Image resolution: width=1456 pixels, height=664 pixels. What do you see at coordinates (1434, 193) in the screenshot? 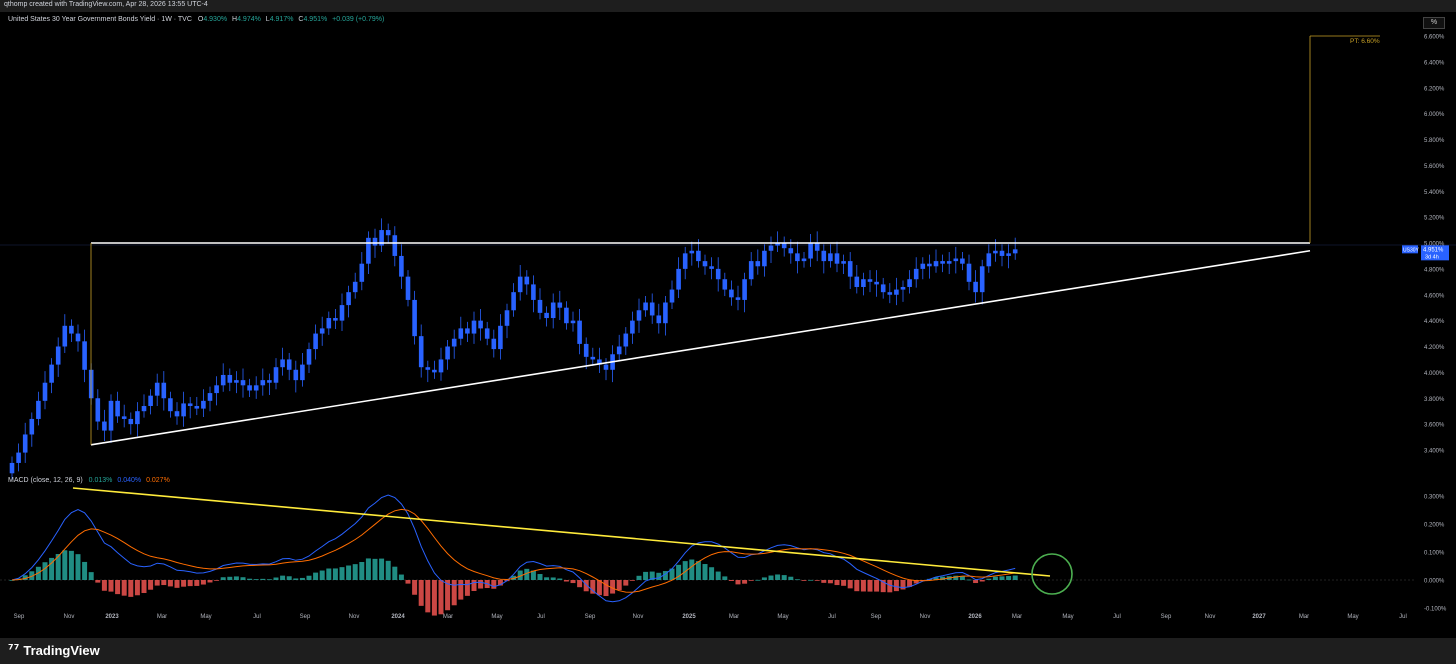
I see `y-tick-label: 5.400%` at bounding box center [1434, 193].